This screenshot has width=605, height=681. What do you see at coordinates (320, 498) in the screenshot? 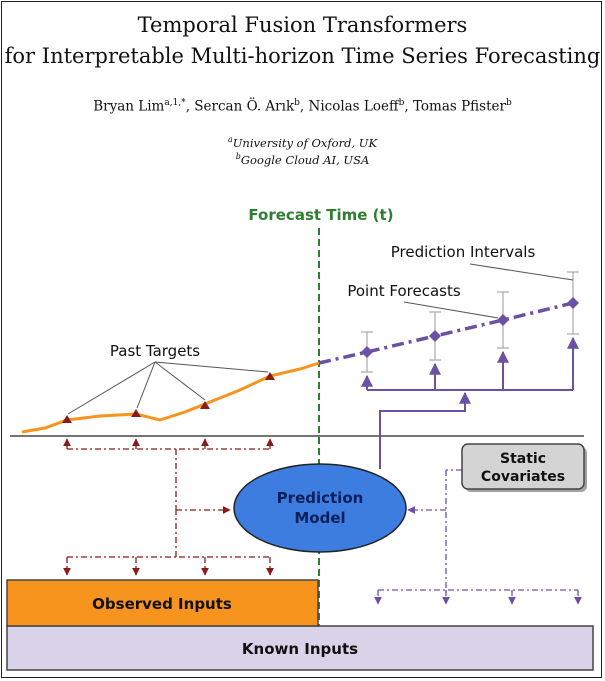
I see `model-label-line-1: Prediction` at bounding box center [320, 498].